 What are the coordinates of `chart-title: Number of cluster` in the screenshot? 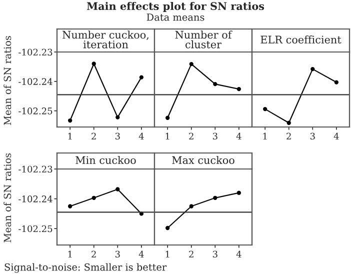 It's located at (203, 39).